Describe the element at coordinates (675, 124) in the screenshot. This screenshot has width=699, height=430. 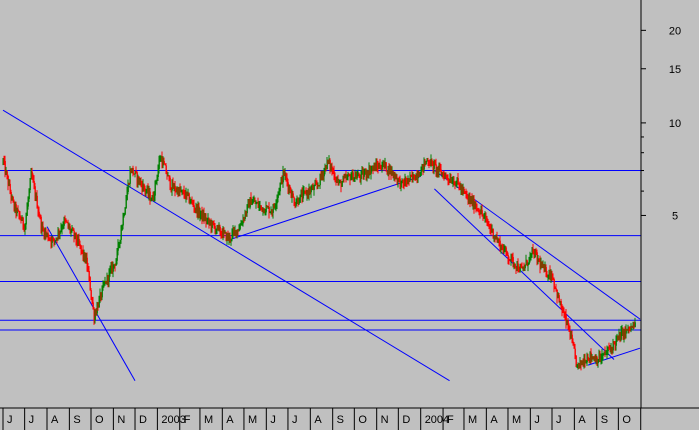
I see `y-tick-label-2: 10` at that location.